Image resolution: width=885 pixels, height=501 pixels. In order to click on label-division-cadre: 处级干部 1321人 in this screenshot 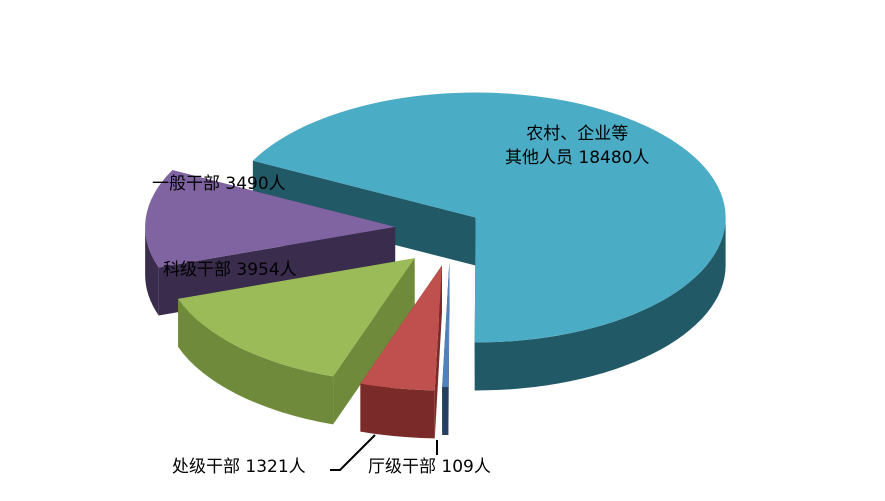, I will do `click(239, 467)`.